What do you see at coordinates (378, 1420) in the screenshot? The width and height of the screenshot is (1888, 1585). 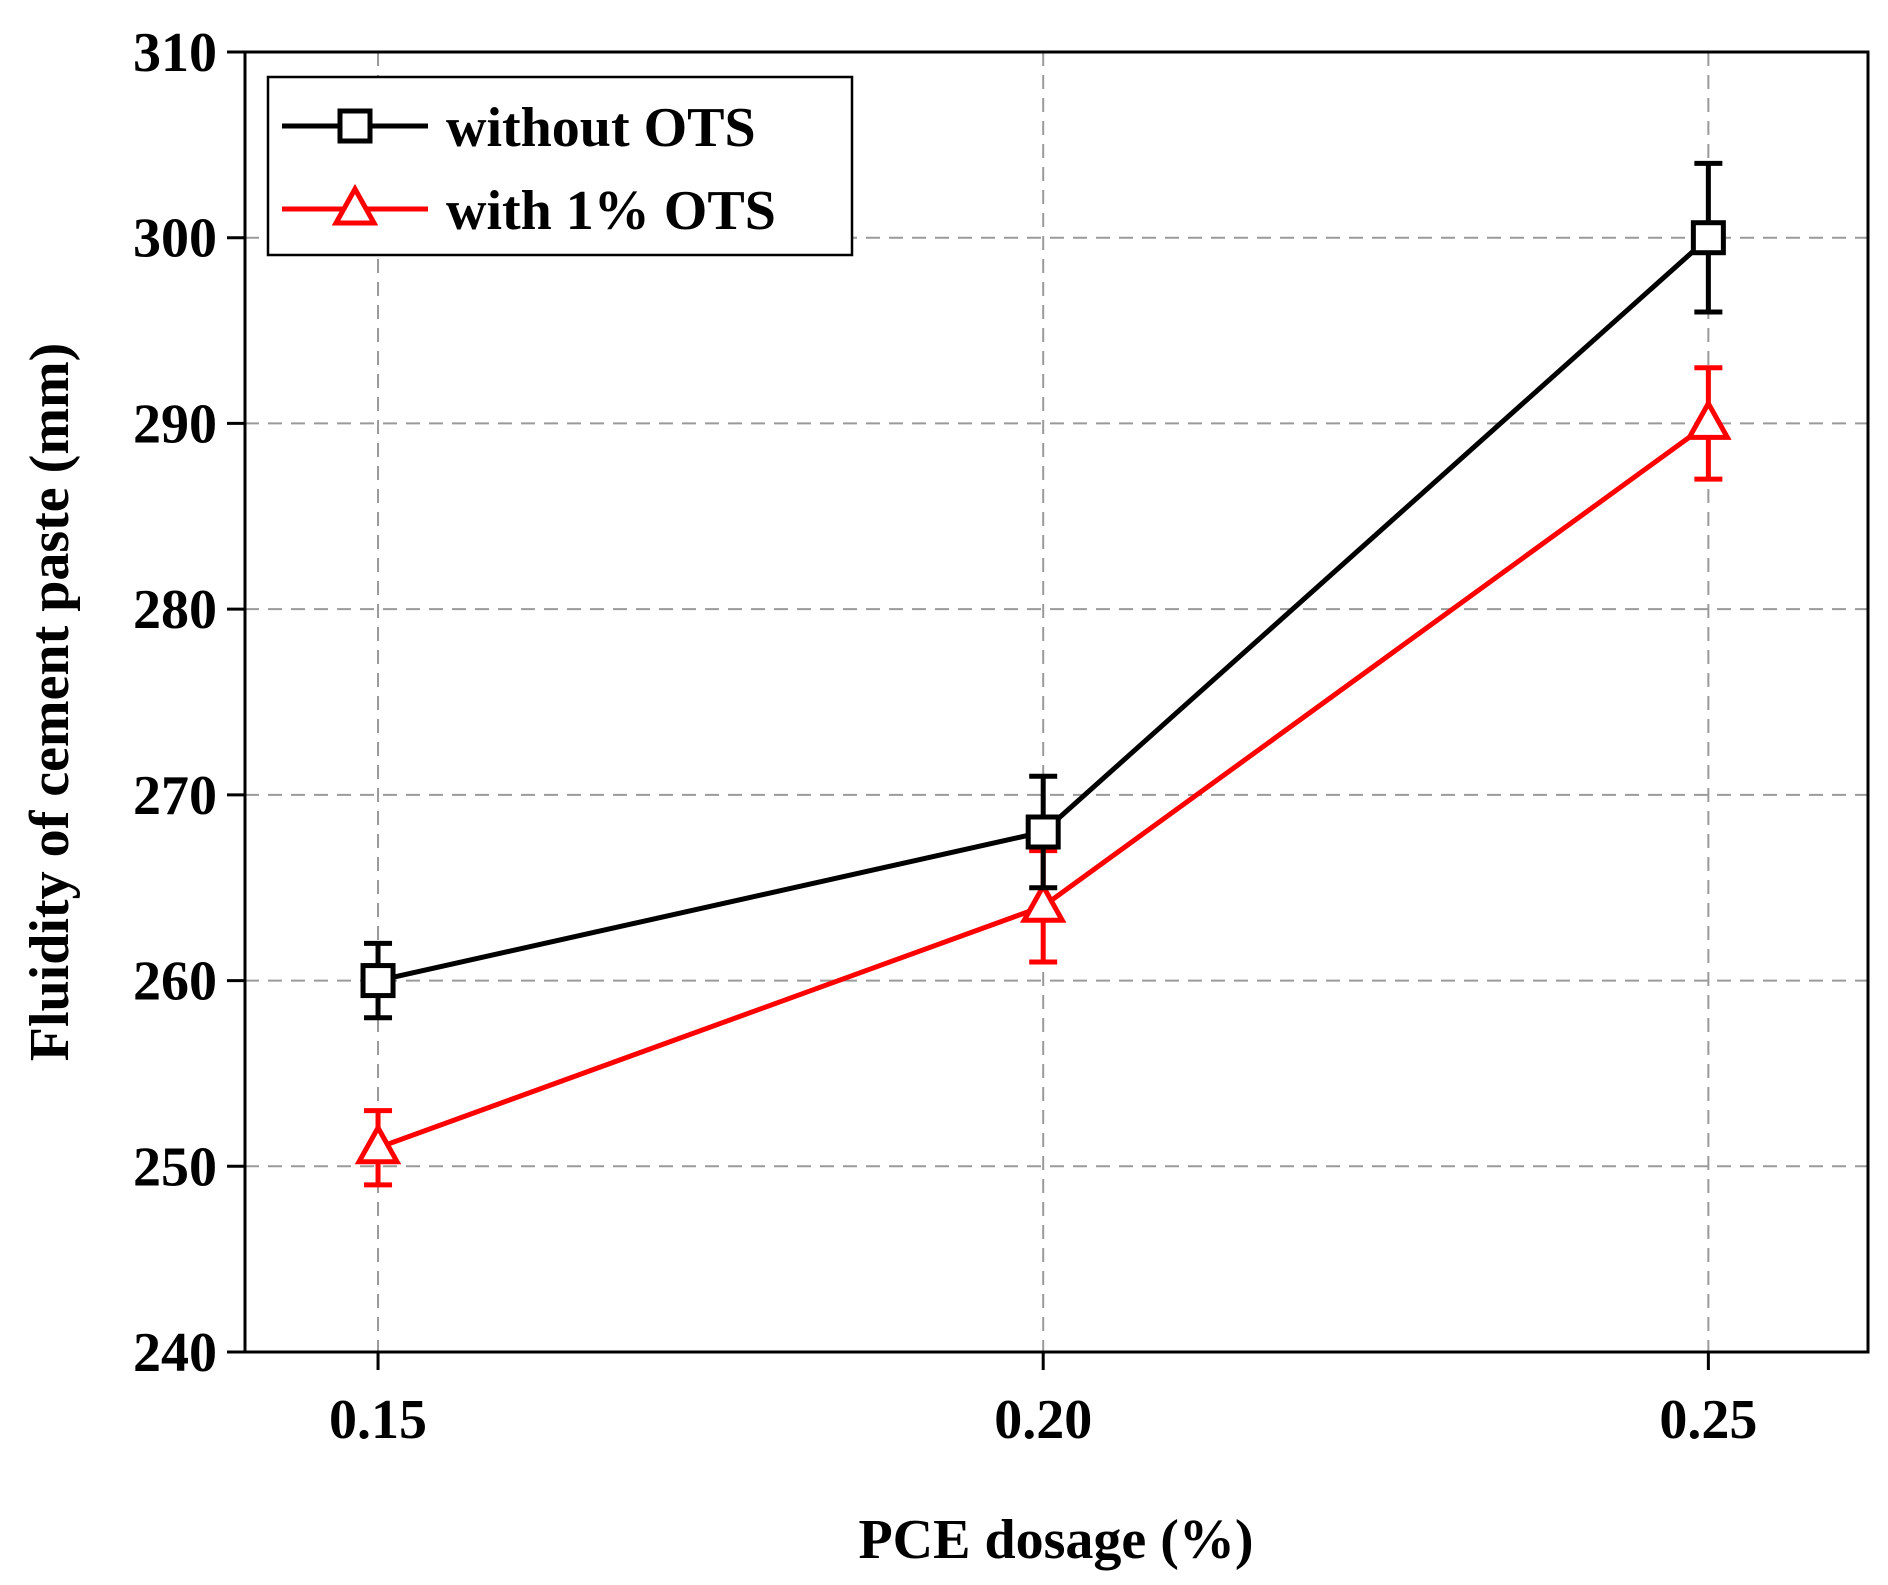 I see `x-tick-label: 0.15` at bounding box center [378, 1420].